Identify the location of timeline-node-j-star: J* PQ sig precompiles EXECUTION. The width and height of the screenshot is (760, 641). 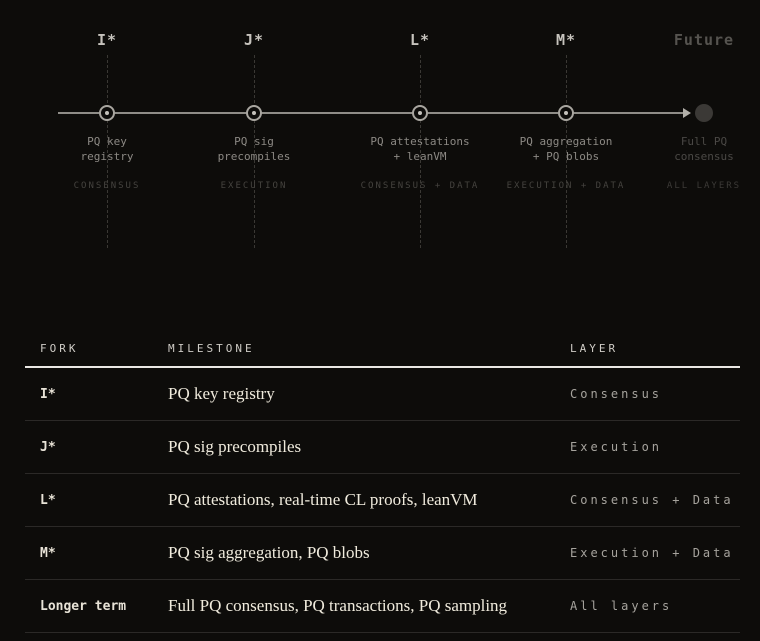
(254, 165).